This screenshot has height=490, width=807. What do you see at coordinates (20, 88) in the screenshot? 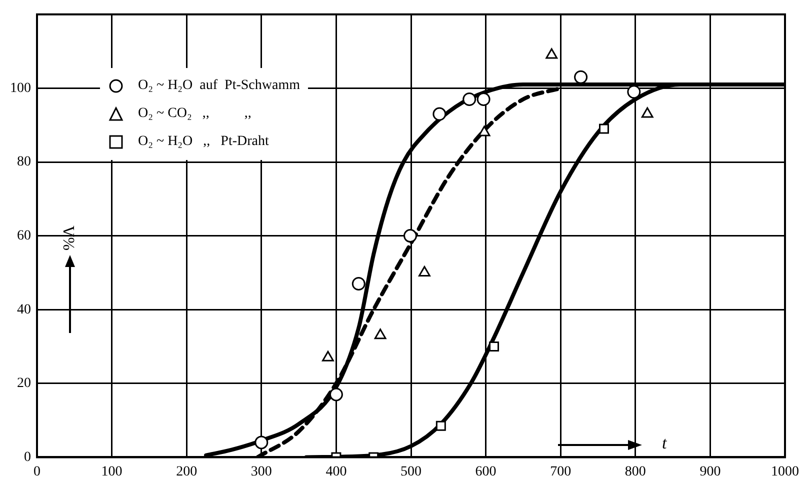
I see `y-tick-label: 100` at bounding box center [20, 88].